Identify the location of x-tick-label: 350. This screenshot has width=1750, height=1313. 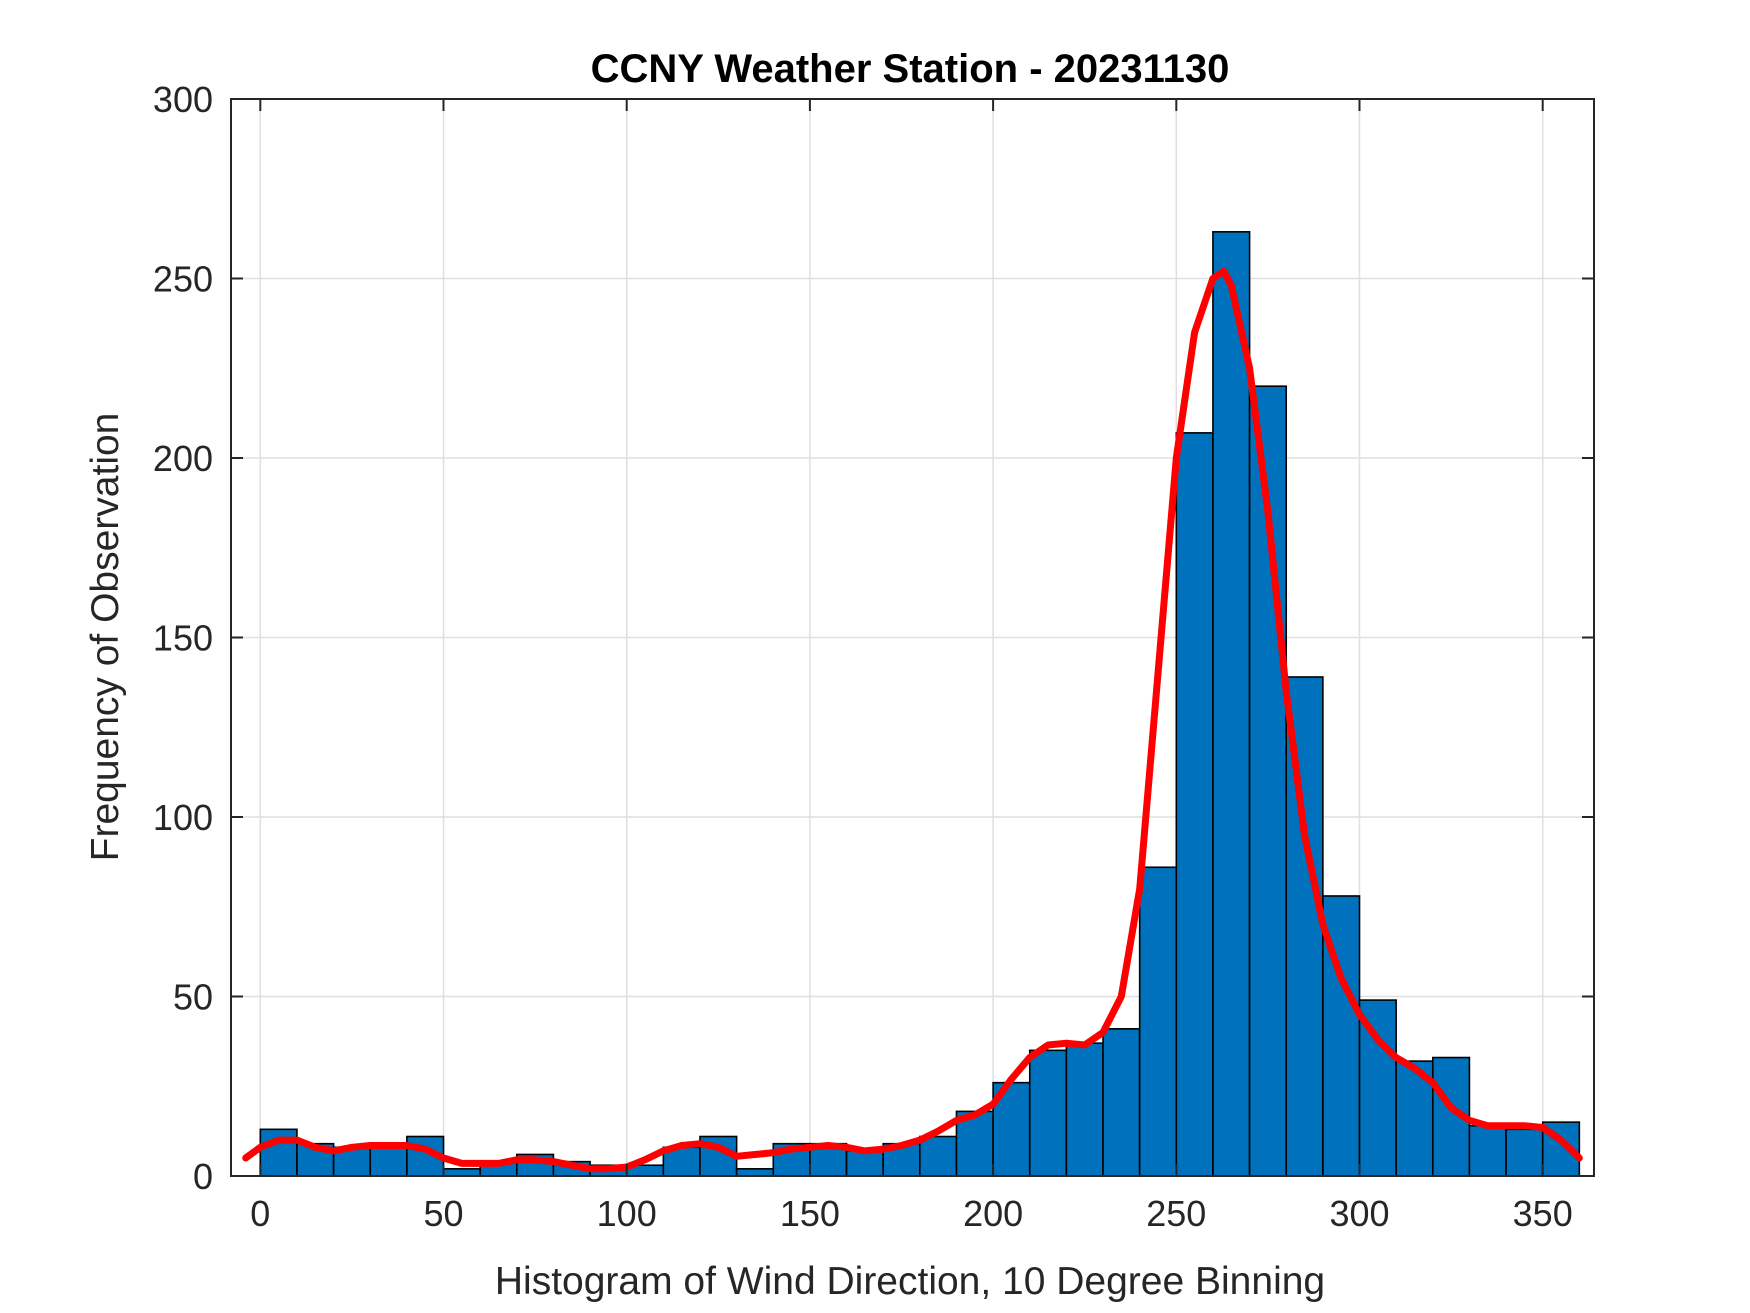
(1543, 1213).